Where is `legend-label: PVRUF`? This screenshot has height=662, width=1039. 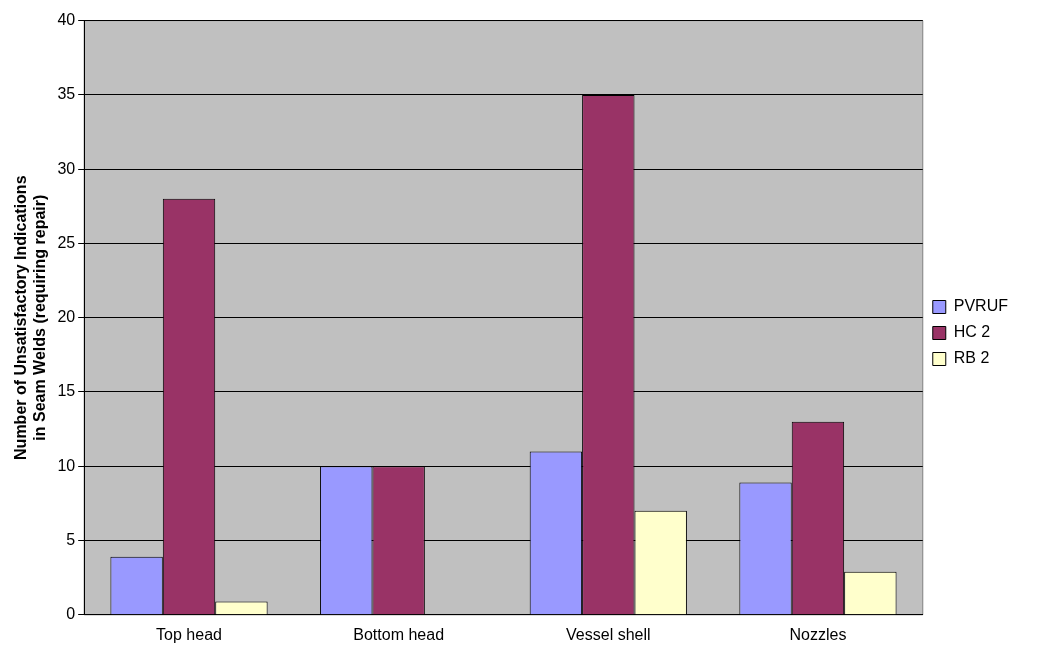 legend-label: PVRUF is located at coordinates (981, 306).